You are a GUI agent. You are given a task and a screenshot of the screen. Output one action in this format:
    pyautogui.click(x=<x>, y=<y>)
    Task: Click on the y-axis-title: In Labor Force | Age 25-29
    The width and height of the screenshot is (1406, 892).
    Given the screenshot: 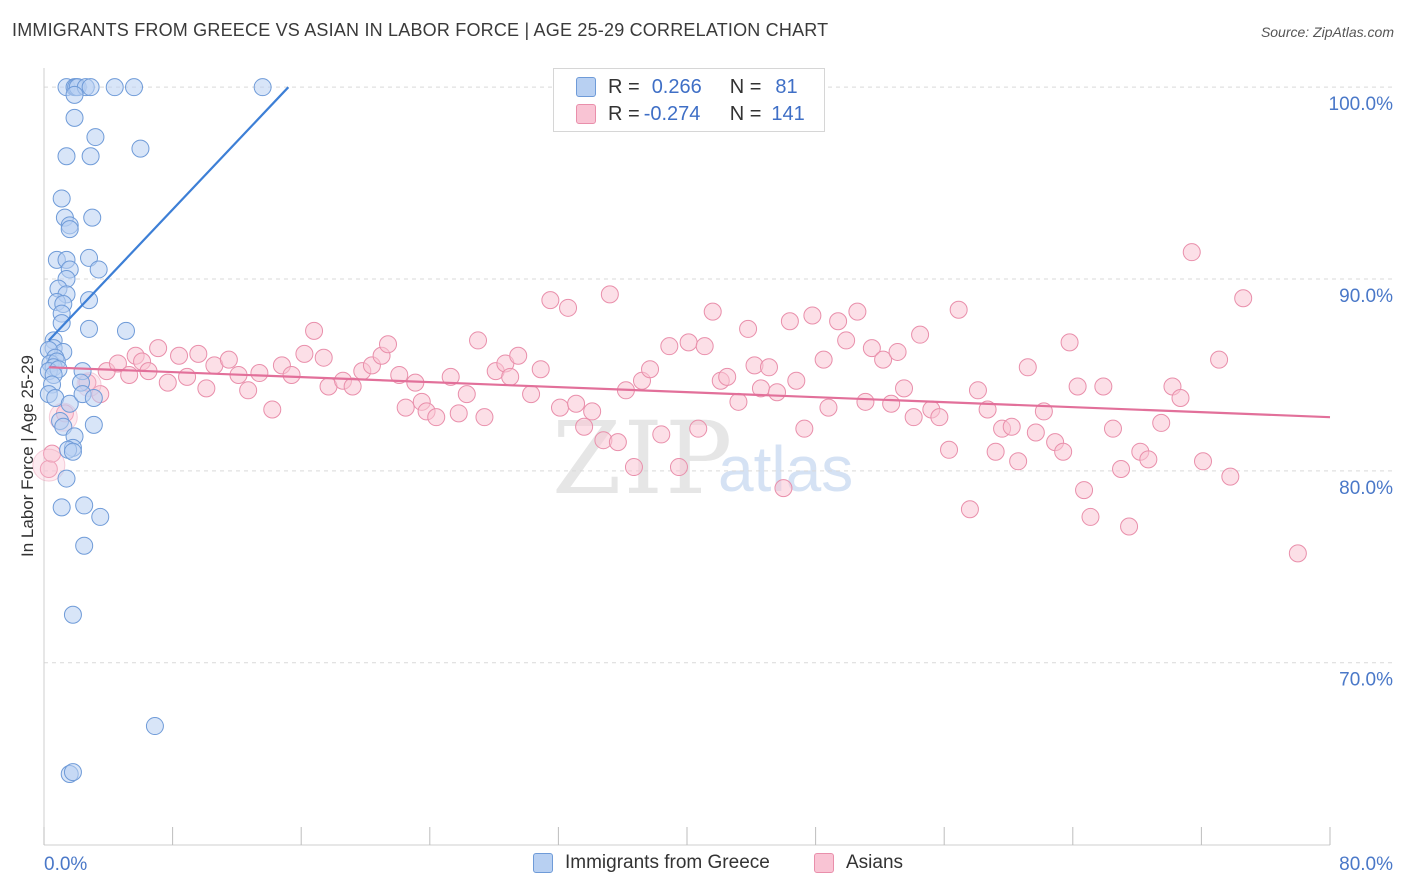 What is the action you would take?
    pyautogui.click(x=27, y=456)
    